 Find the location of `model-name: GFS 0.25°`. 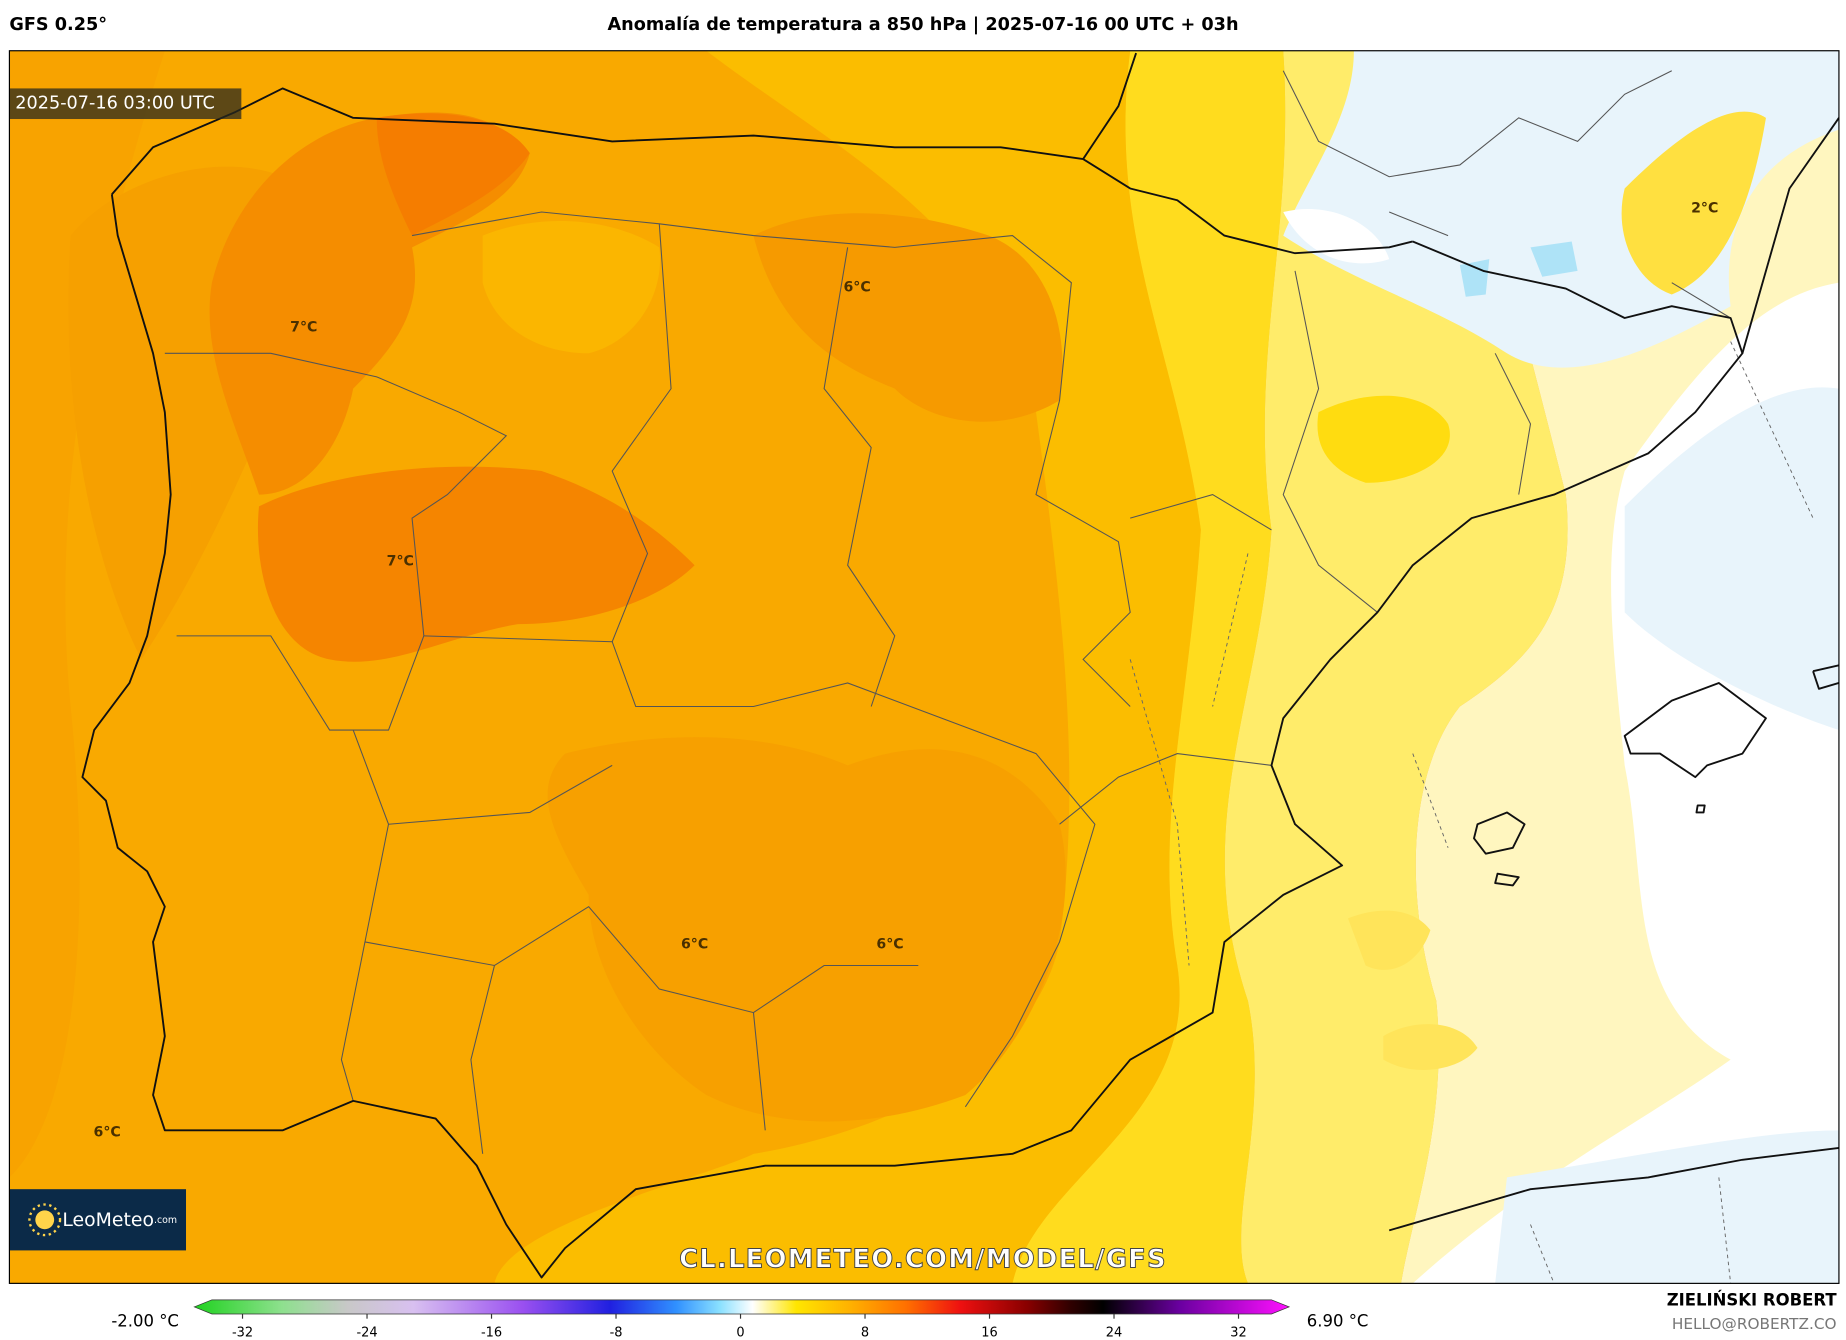

model-name: GFS 0.25° is located at coordinates (58, 25).